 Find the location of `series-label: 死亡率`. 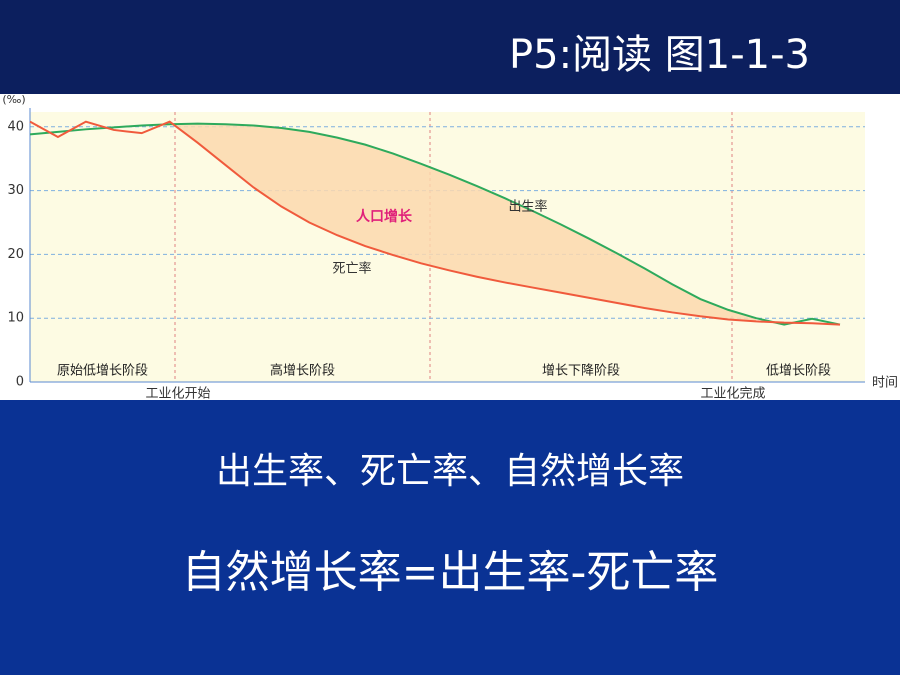

series-label: 死亡率 is located at coordinates (351, 269).